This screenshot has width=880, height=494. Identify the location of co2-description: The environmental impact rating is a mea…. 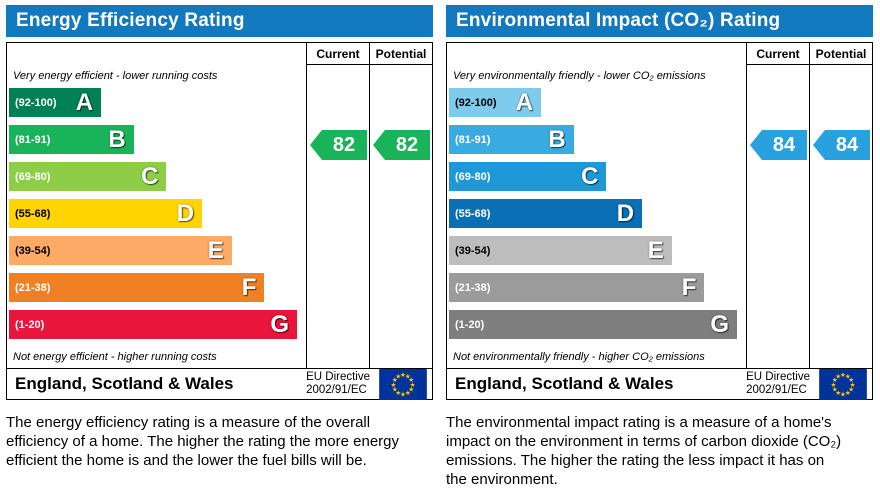
(644, 451).